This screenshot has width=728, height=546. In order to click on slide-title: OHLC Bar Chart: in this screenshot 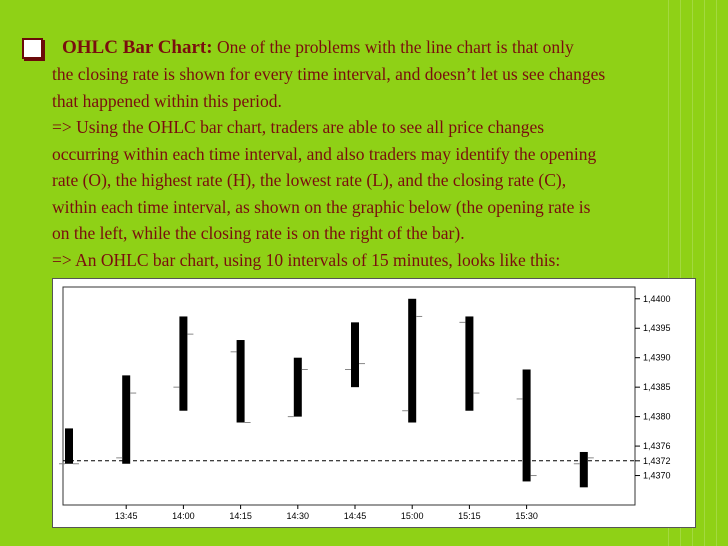, I will do `click(137, 47)`.